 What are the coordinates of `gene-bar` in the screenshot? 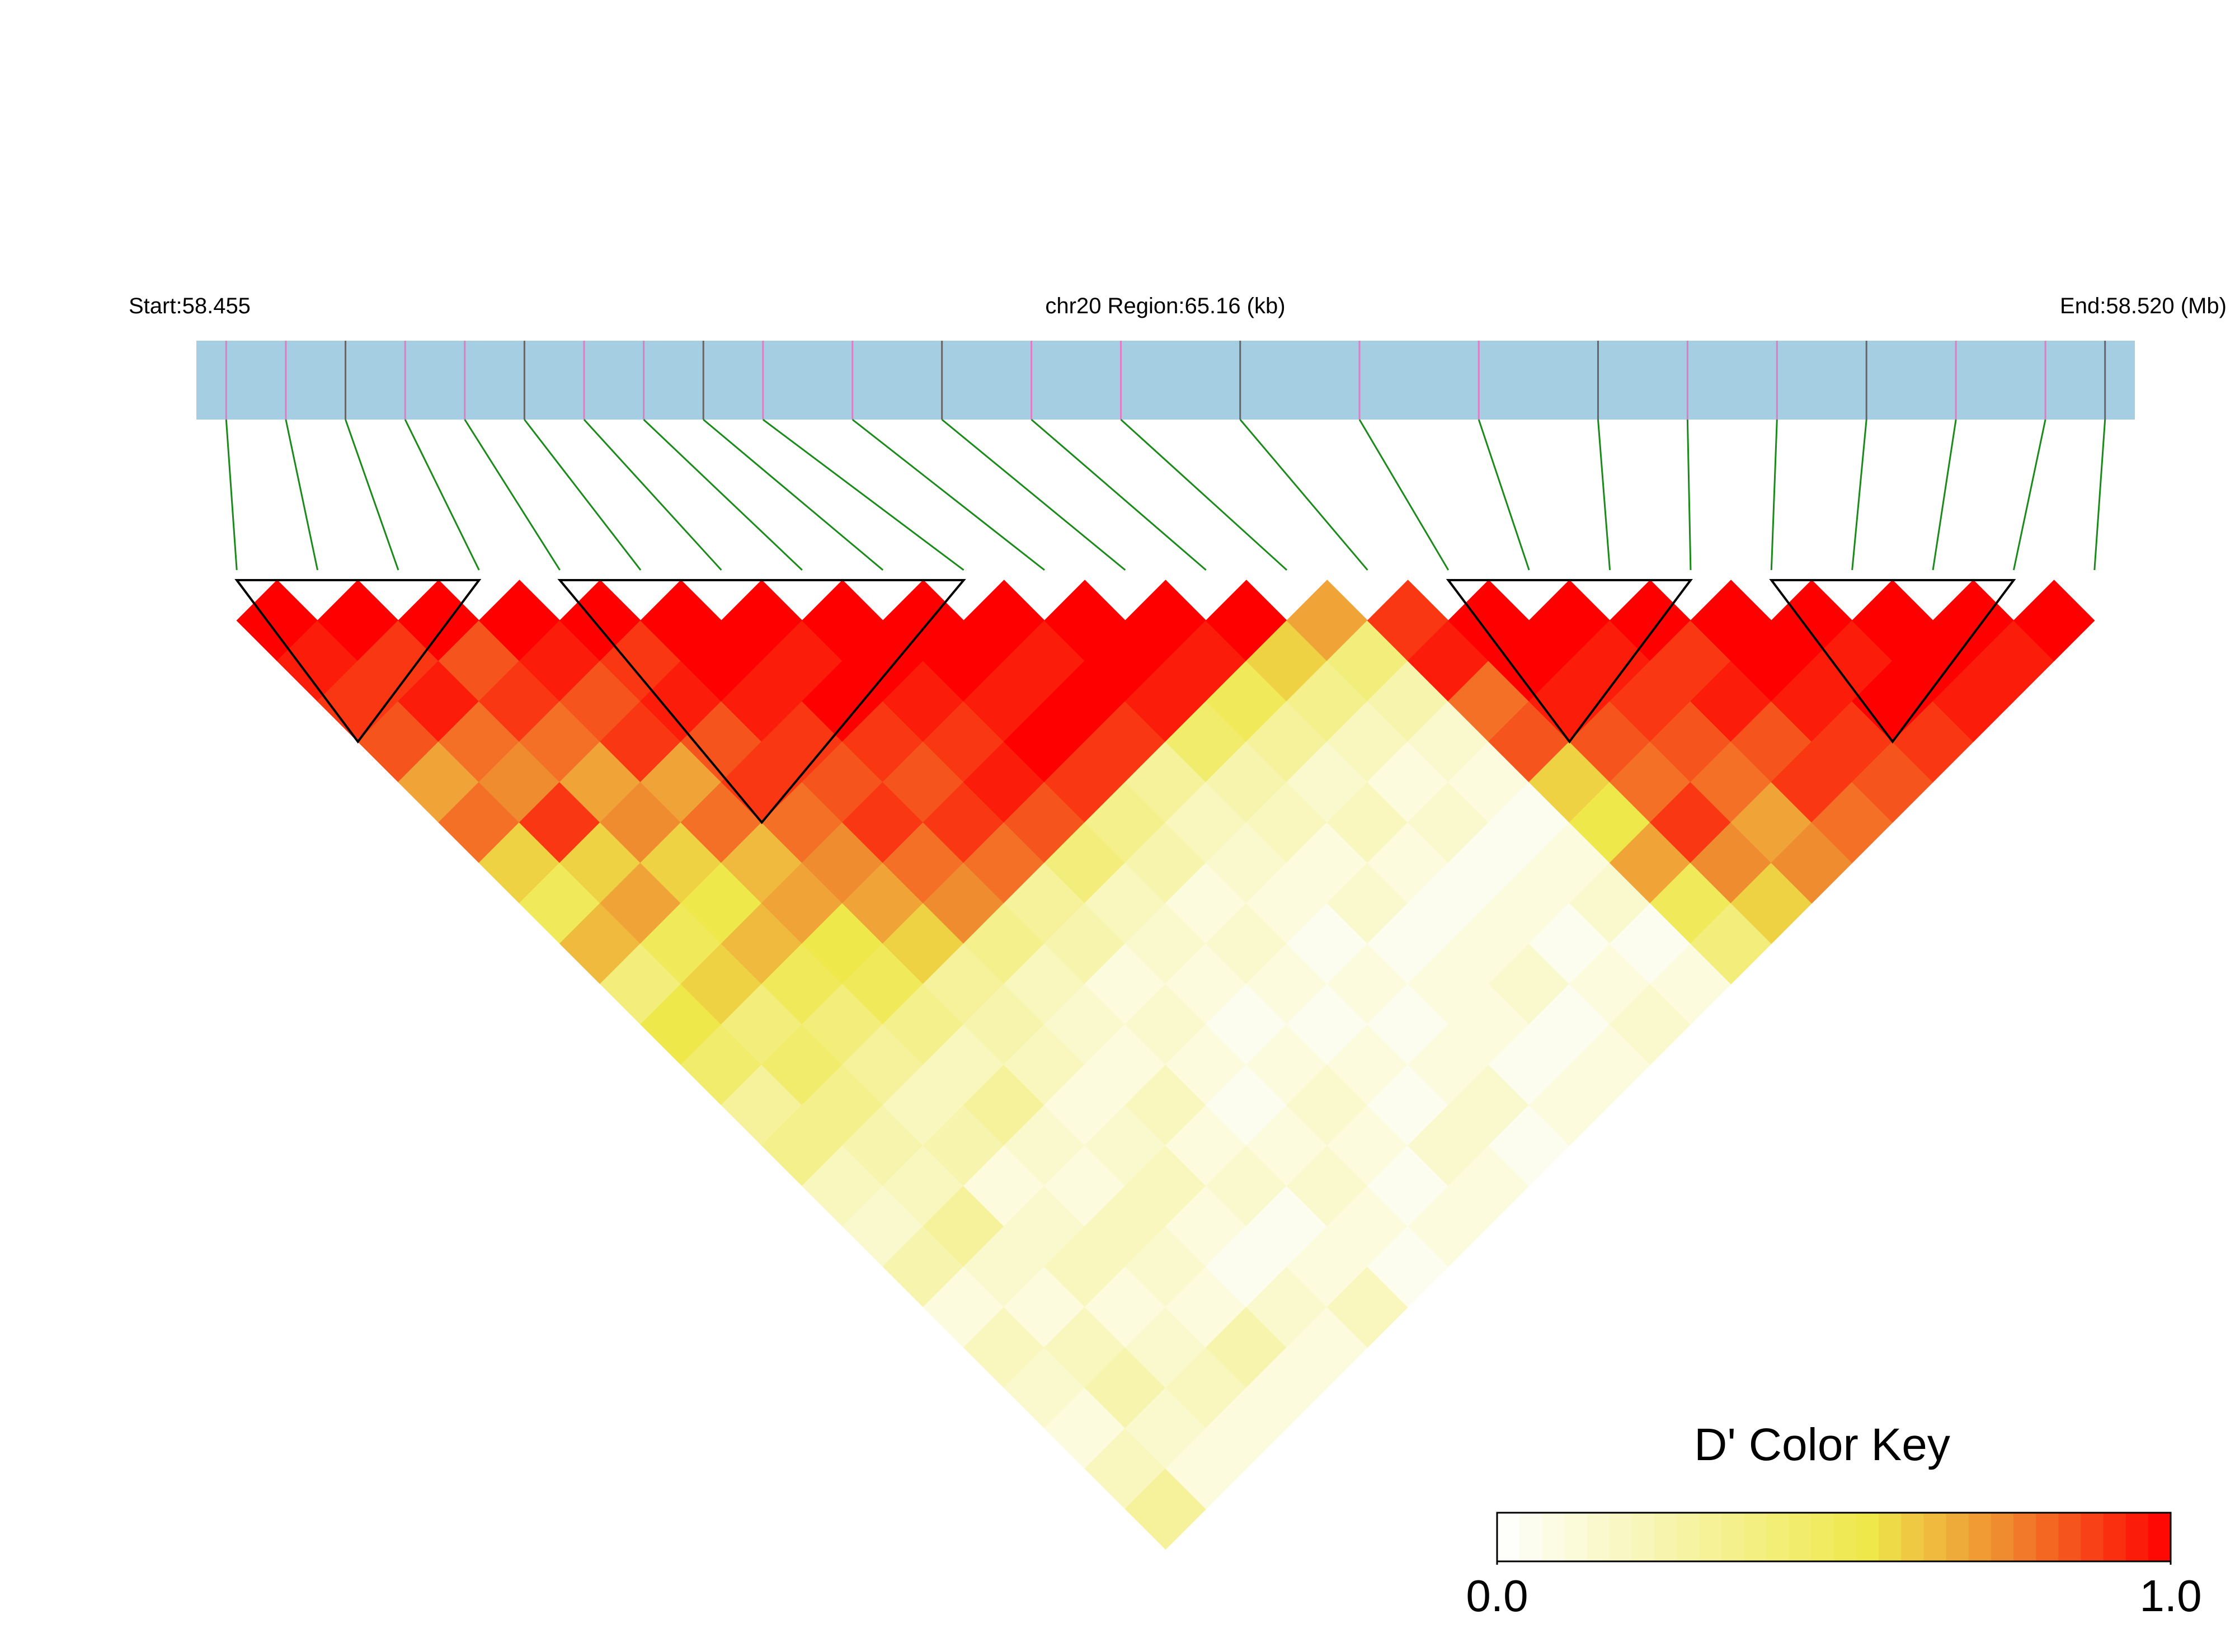 It's located at (1165, 381).